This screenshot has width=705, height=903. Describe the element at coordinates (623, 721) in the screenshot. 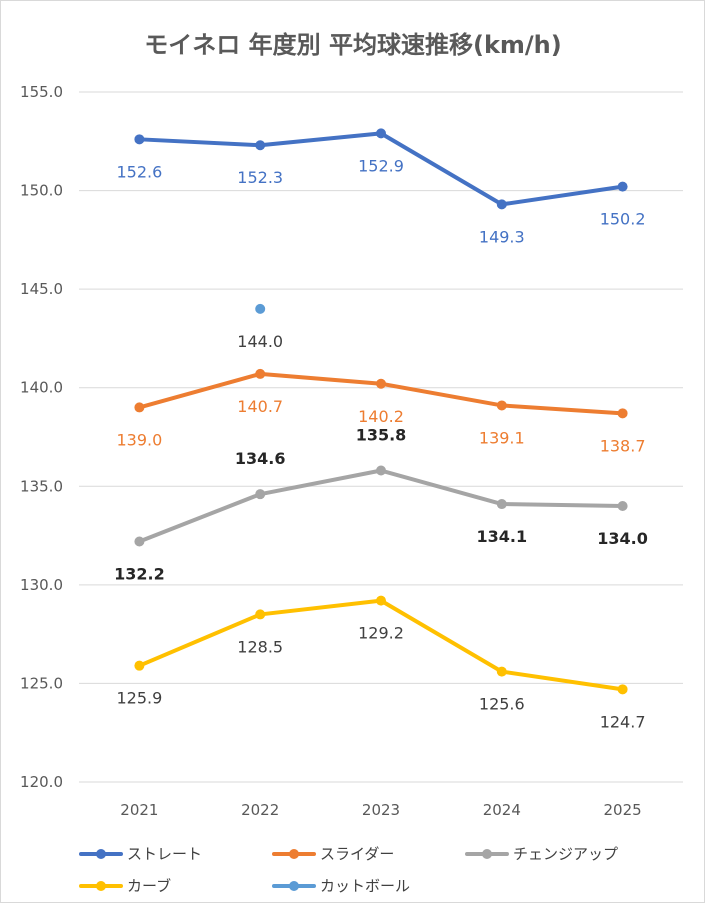

I see `data-label: 124.7` at that location.